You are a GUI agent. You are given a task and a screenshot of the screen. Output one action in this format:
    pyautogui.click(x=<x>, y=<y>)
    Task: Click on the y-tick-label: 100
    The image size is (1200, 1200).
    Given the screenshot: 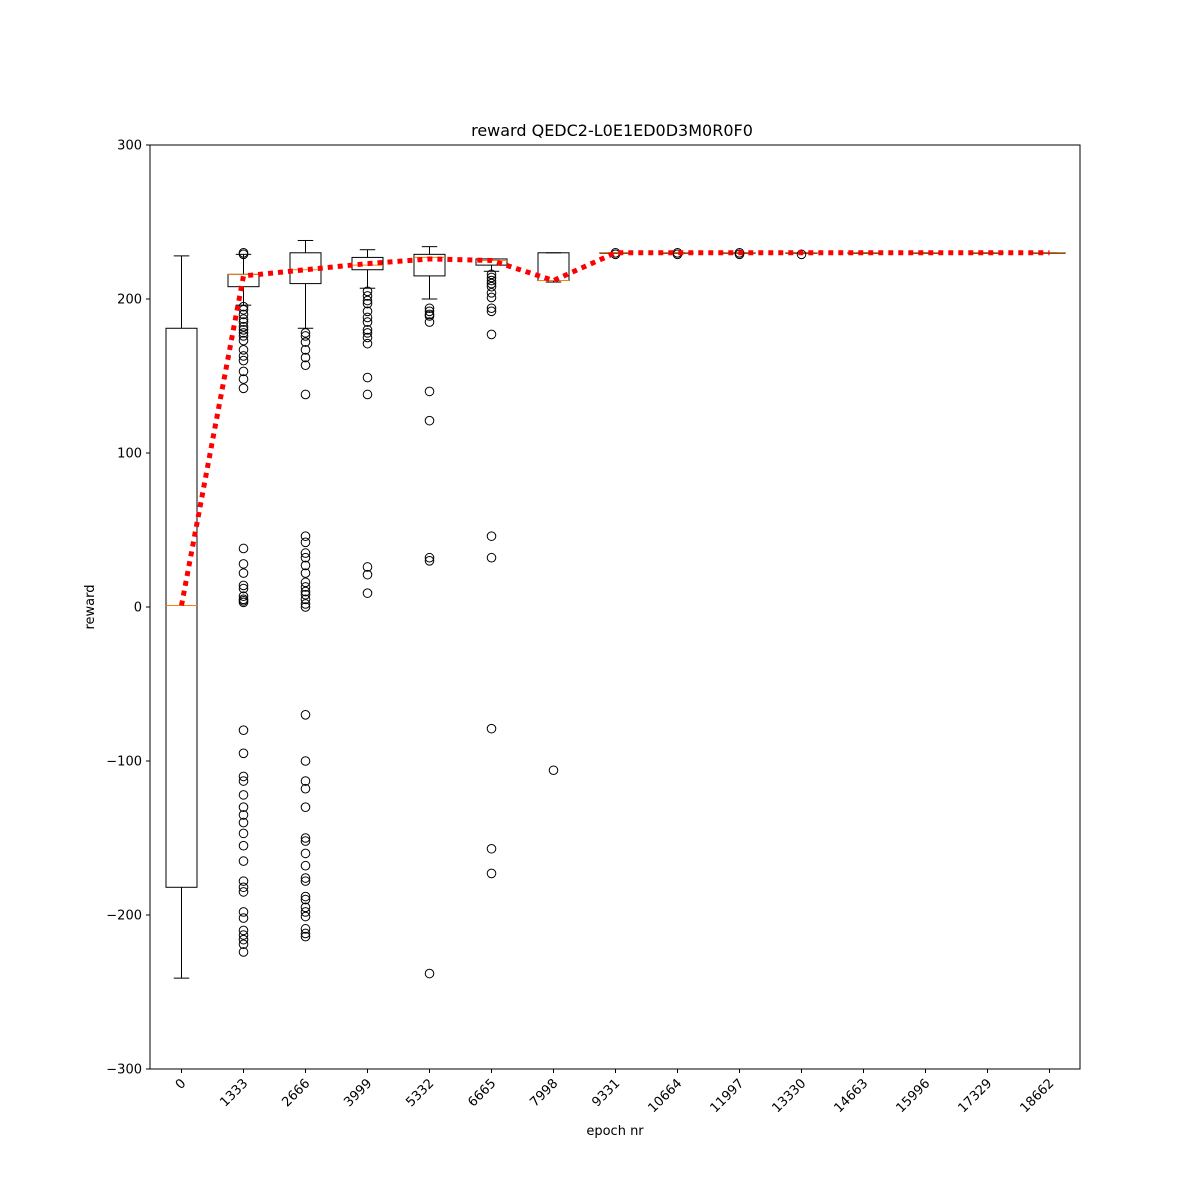 What is the action you would take?
    pyautogui.click(x=129, y=454)
    